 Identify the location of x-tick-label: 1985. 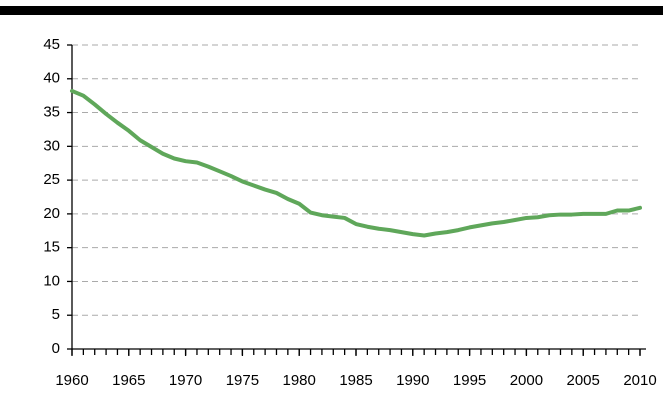
(355, 380).